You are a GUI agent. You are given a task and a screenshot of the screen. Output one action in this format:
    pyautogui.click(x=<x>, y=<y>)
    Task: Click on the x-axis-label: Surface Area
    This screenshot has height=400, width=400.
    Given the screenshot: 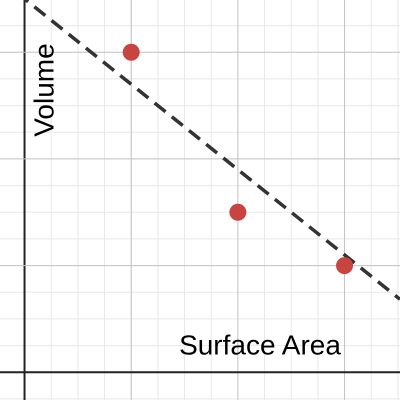 What is the action you would take?
    pyautogui.click(x=260, y=344)
    